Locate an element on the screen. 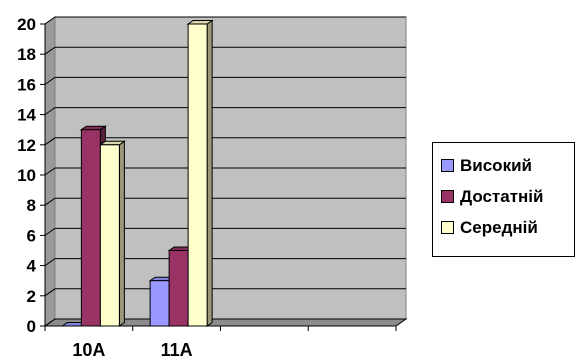 The height and width of the screenshot is (362, 577). y-tick-label: 10 is located at coordinates (26, 175).